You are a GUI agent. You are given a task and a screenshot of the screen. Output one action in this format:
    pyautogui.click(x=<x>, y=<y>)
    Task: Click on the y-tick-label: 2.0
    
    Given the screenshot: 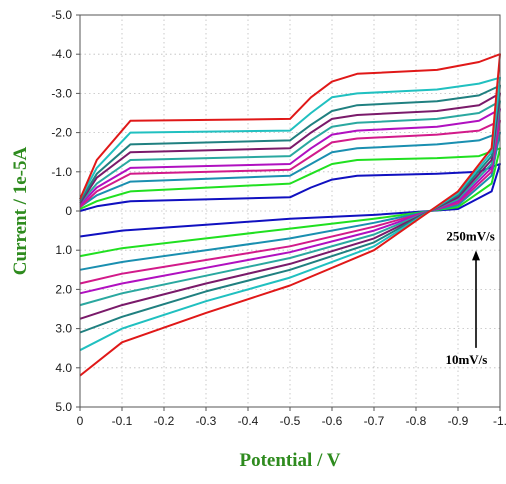 What is the action you would take?
    pyautogui.click(x=63, y=289)
    